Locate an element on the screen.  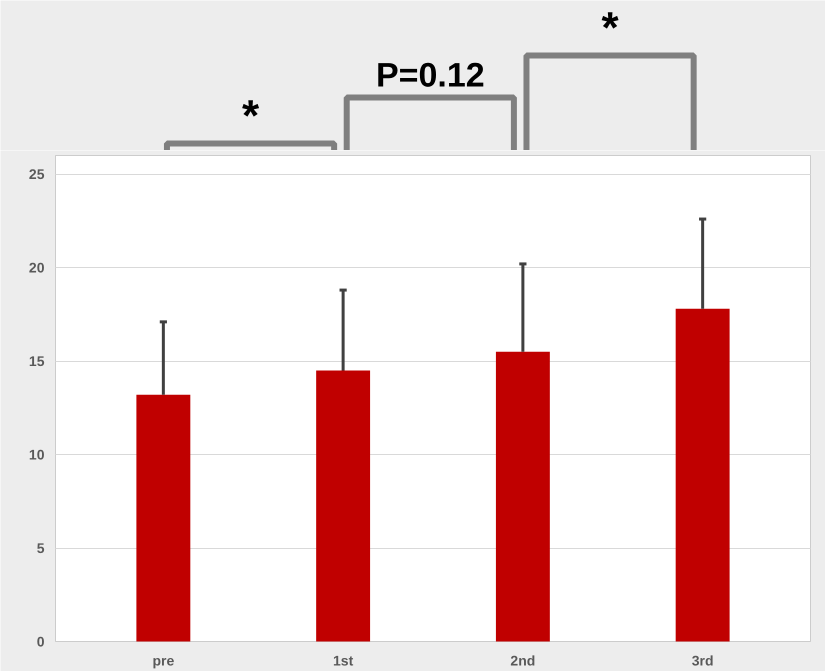
x-tick-label: 2nd is located at coordinates (523, 660).